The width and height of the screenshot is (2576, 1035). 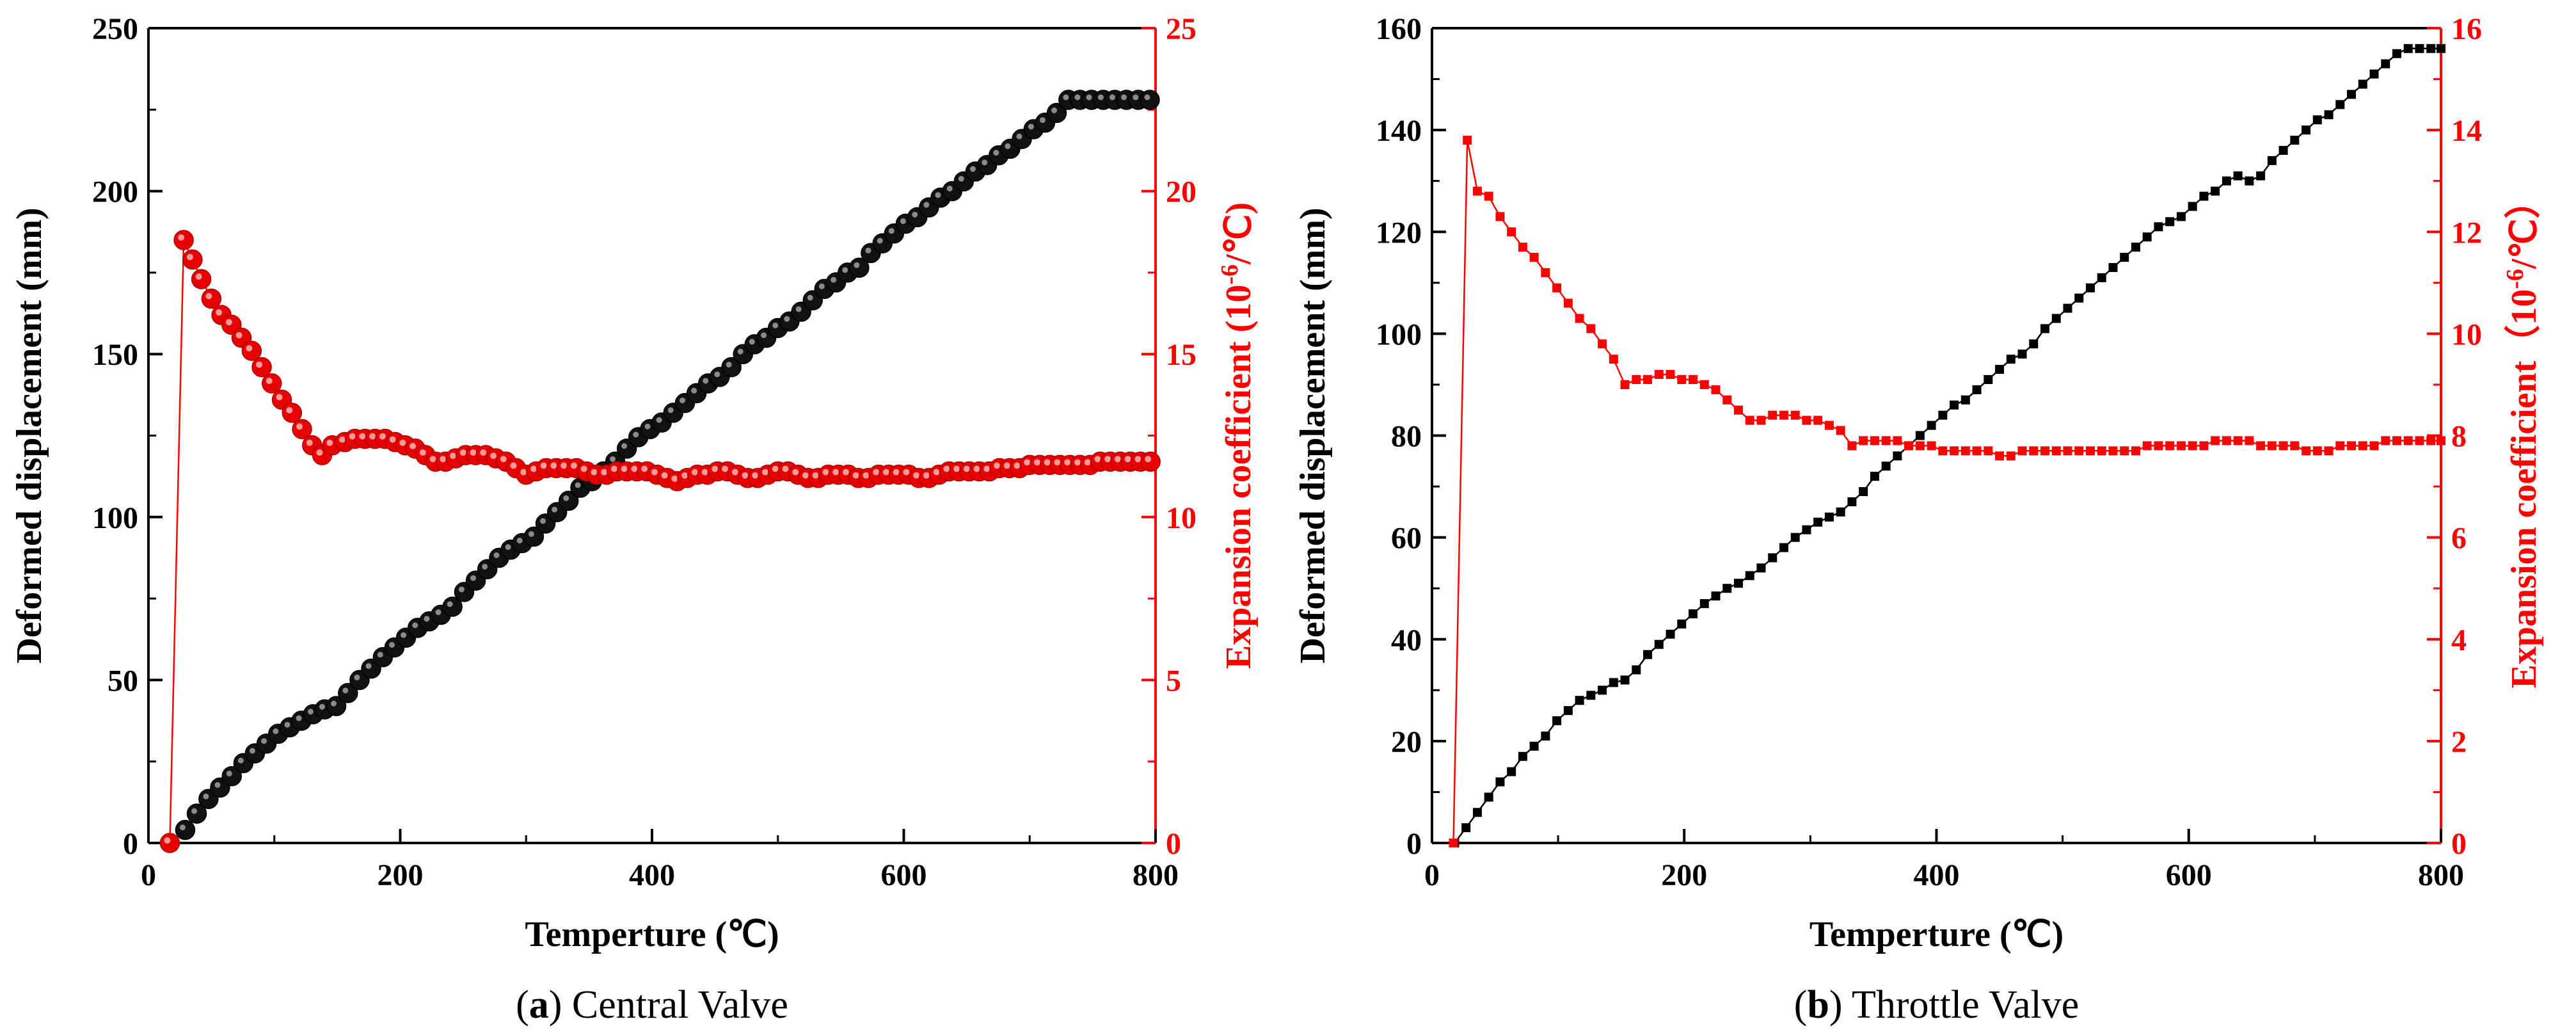 I want to click on x-tick-label: 200, so click(x=401, y=875).